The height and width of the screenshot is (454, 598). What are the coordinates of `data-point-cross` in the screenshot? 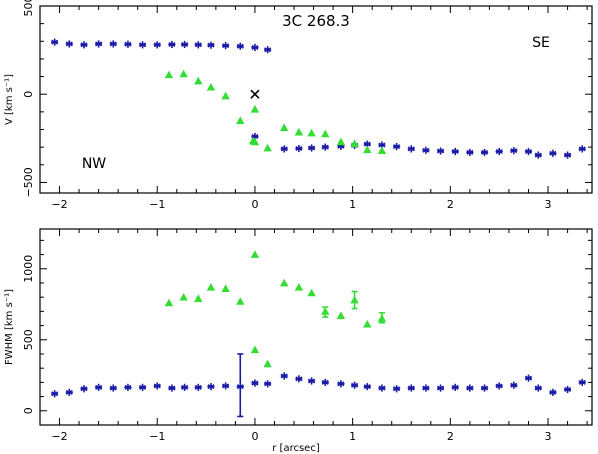 It's located at (255, 94).